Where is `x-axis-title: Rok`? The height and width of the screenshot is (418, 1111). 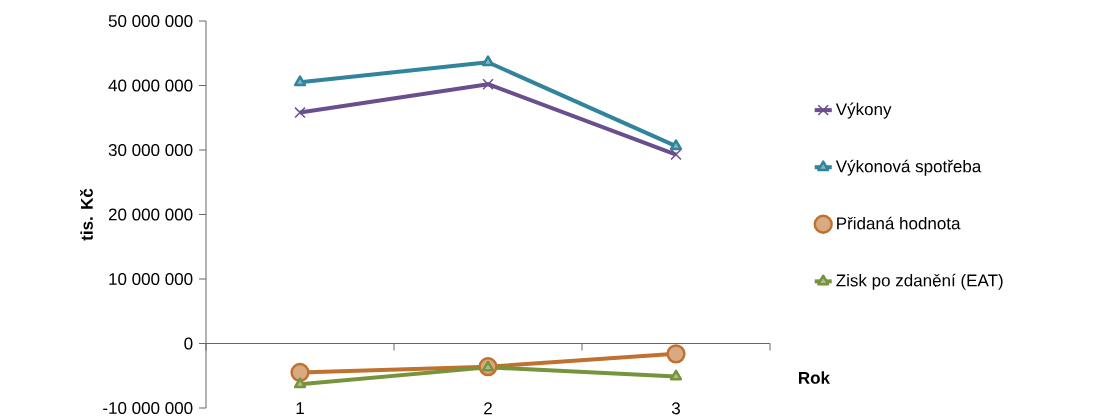
x-axis-title: Rok is located at coordinates (814, 377).